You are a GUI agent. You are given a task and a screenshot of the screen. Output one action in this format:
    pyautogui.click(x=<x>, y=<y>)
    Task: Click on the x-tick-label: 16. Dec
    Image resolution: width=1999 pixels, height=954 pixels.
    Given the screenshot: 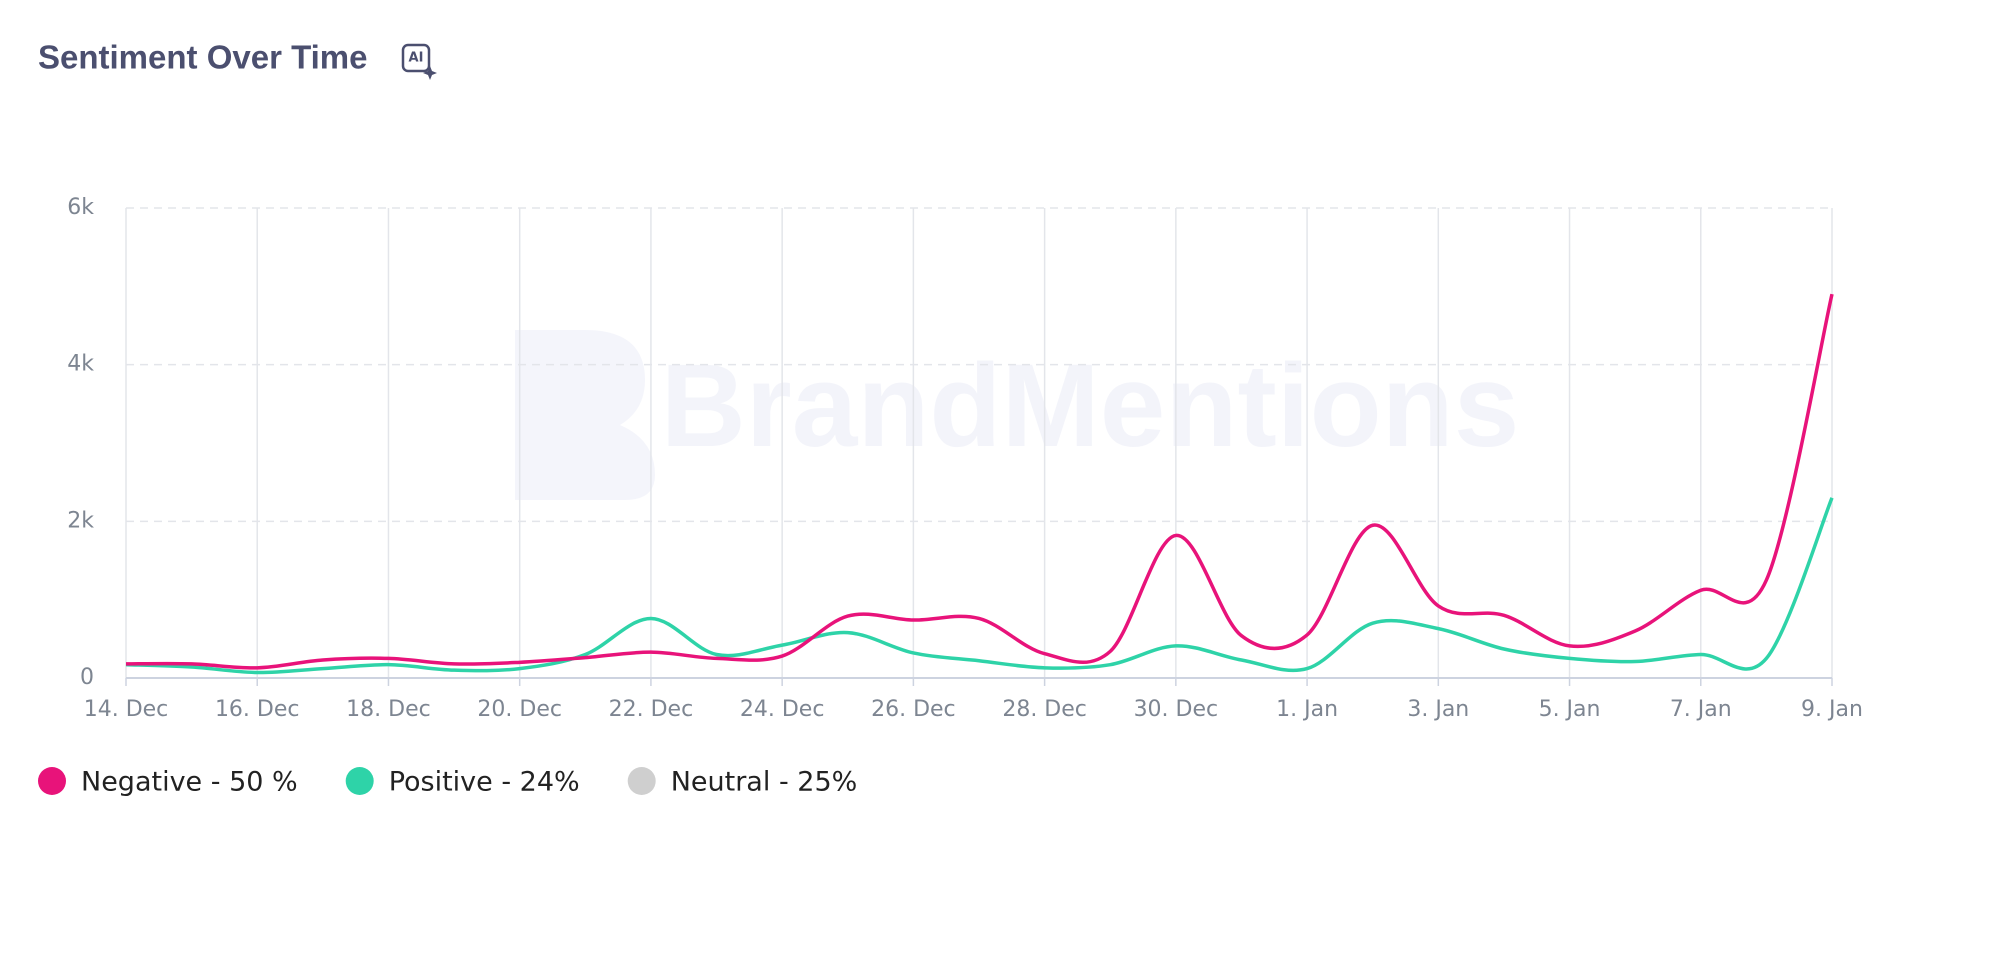 What is the action you would take?
    pyautogui.click(x=257, y=709)
    